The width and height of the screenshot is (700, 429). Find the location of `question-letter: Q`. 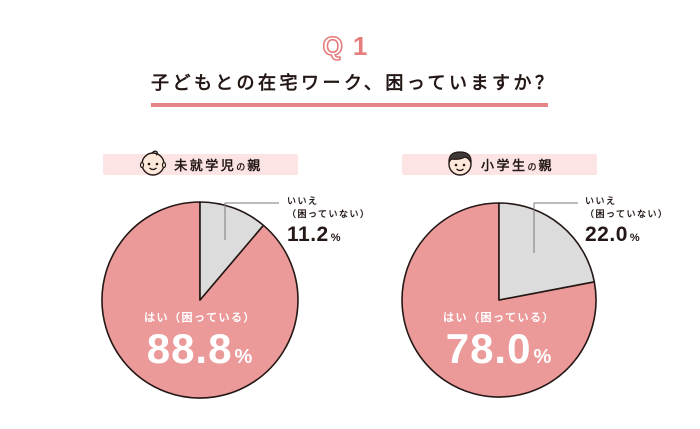

question-letter: Q is located at coordinates (337, 46).